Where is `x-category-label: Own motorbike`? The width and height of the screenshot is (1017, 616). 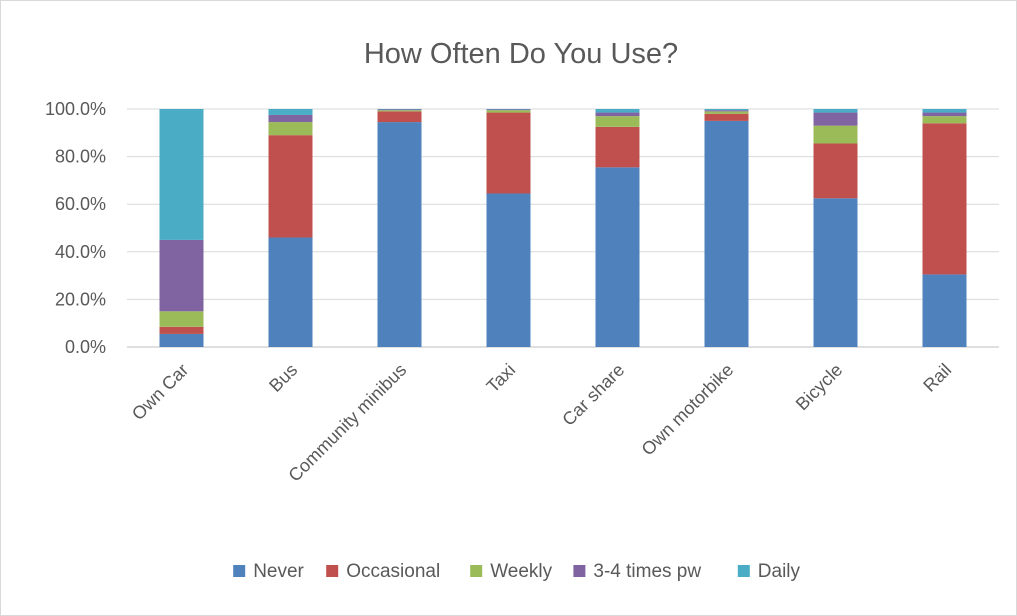 x-category-label: Own motorbike is located at coordinates (688, 410).